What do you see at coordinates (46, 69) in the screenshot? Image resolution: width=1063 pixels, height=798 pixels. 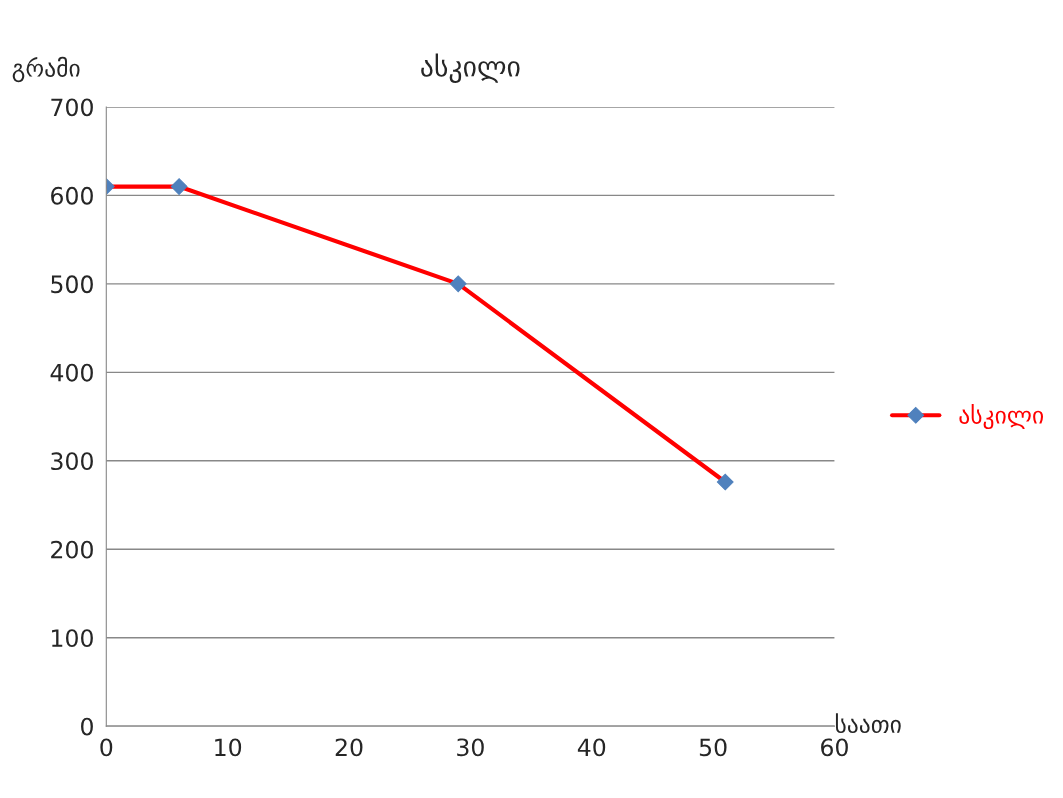 I see `y-axis-title: გრამი` at bounding box center [46, 69].